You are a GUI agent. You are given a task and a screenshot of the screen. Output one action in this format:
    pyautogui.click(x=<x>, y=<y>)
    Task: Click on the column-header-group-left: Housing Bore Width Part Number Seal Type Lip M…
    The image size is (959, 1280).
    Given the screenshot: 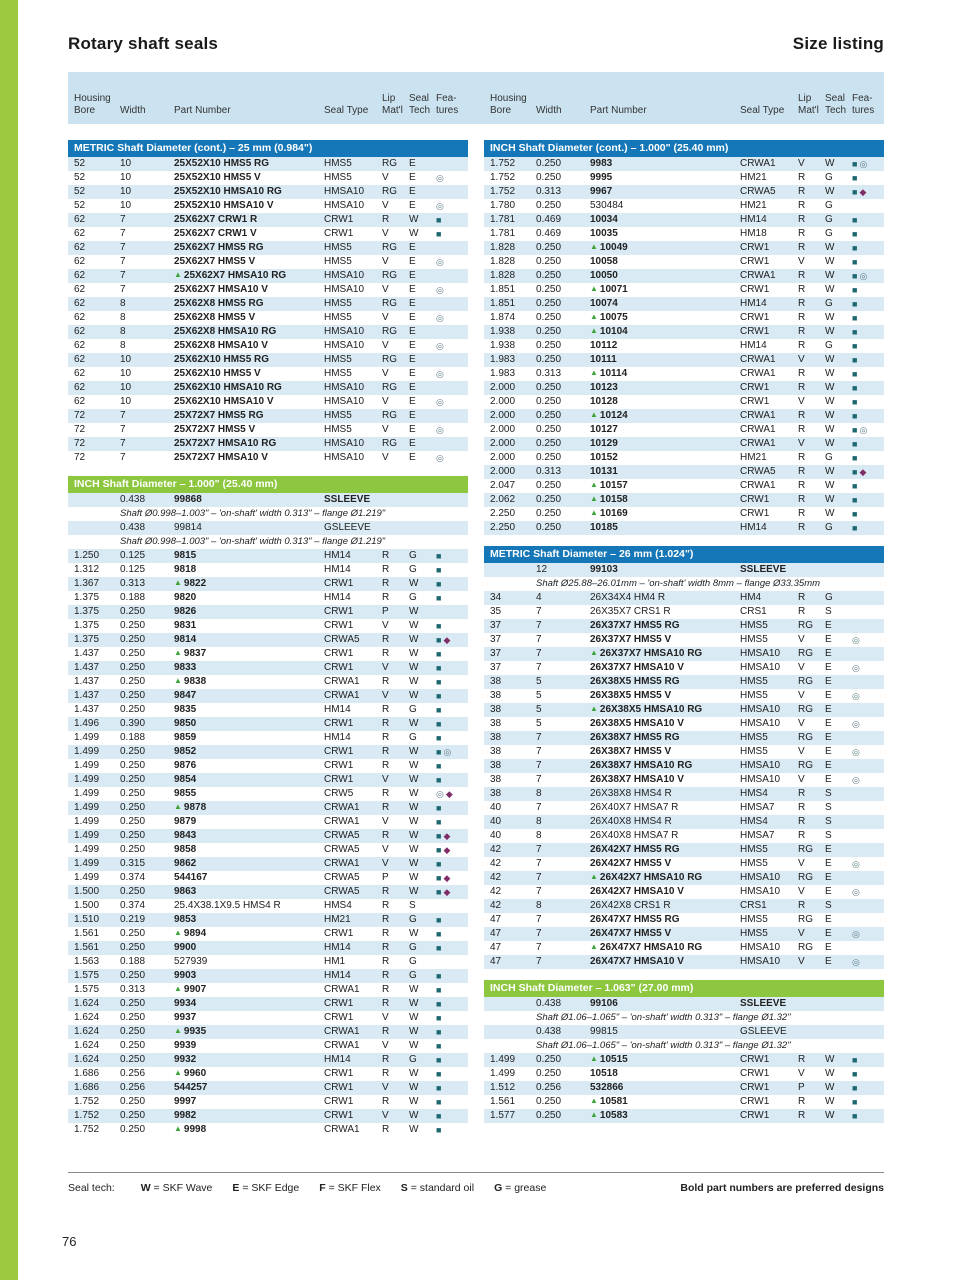 What is the action you would take?
    pyautogui.click(x=268, y=98)
    